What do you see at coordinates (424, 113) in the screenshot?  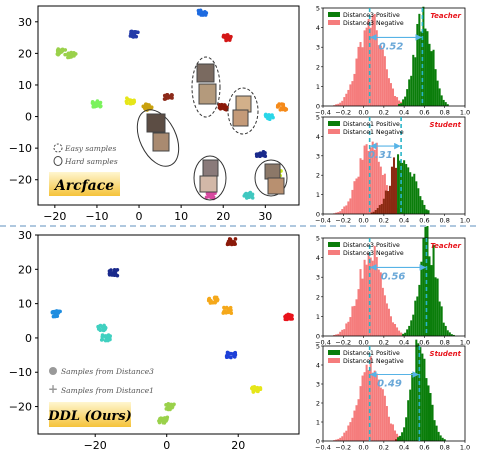 I see `x-tick-label: 0.6` at bounding box center [424, 113].